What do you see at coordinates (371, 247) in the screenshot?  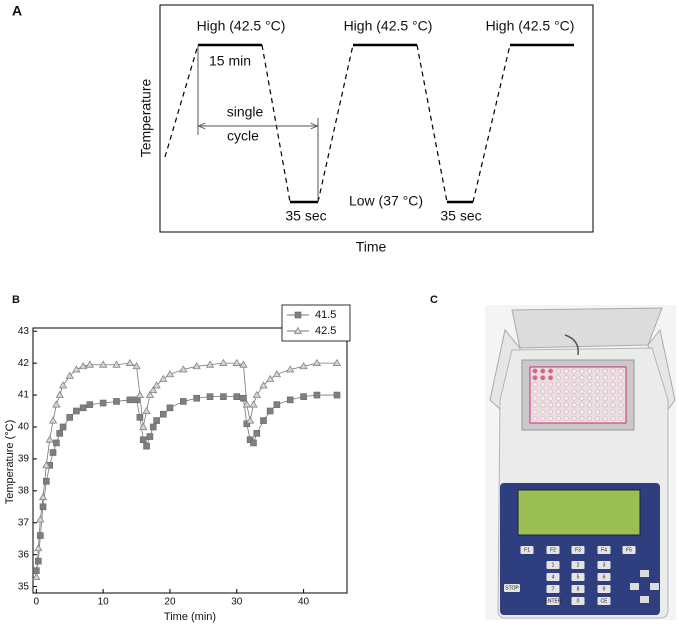 I see `x-axis-label: Time` at bounding box center [371, 247].